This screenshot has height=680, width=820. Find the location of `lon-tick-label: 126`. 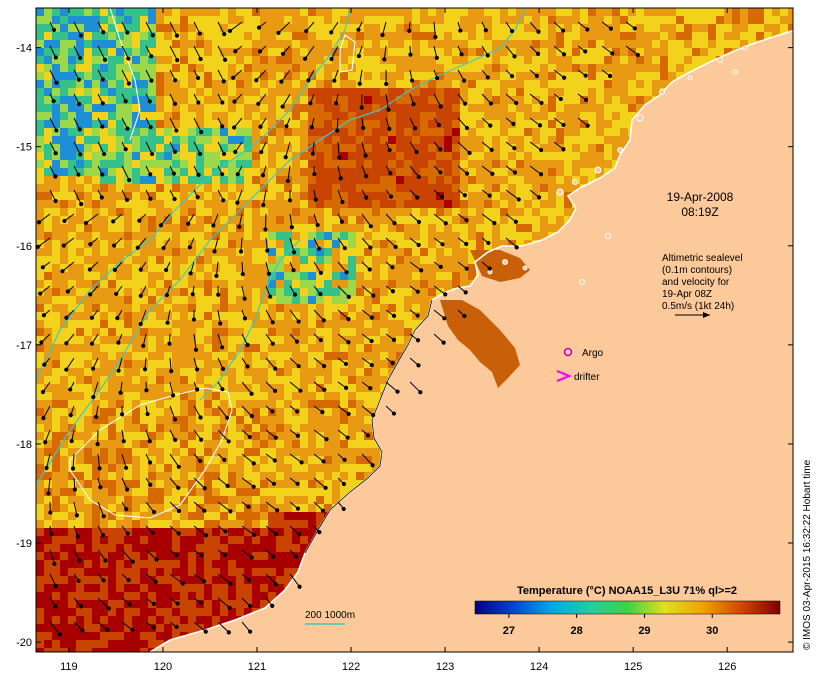

lon-tick-label: 126 is located at coordinates (727, 667).